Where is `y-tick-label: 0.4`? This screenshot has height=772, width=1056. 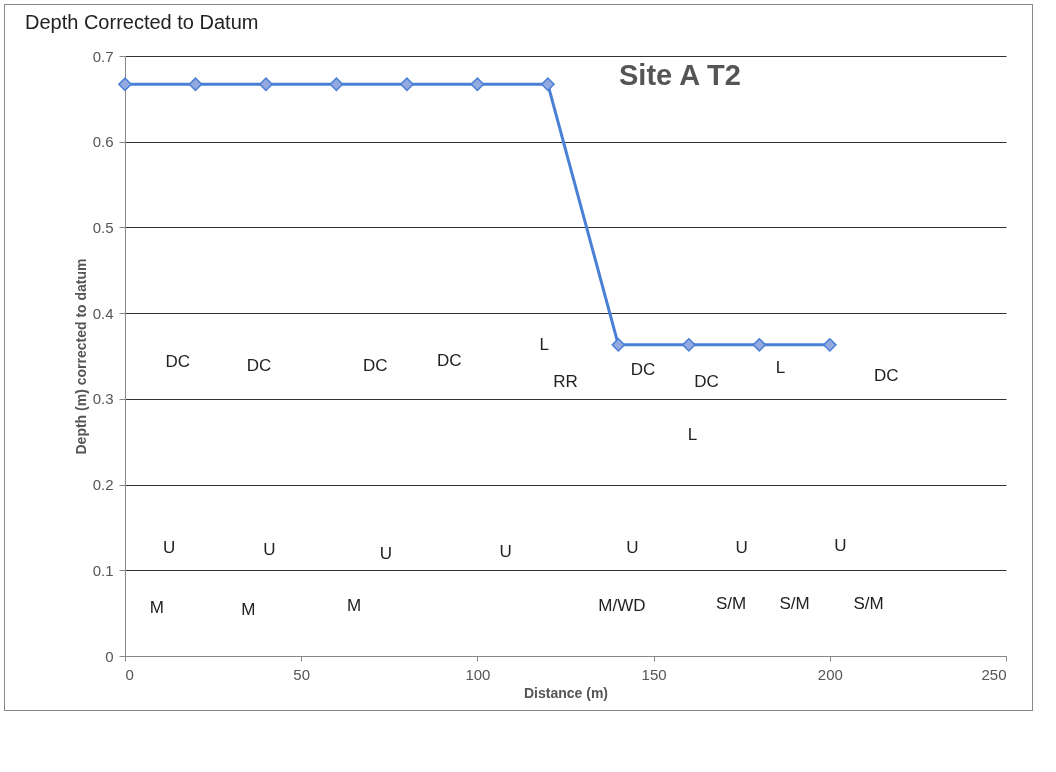 y-tick-label: 0.4 is located at coordinates (103, 313).